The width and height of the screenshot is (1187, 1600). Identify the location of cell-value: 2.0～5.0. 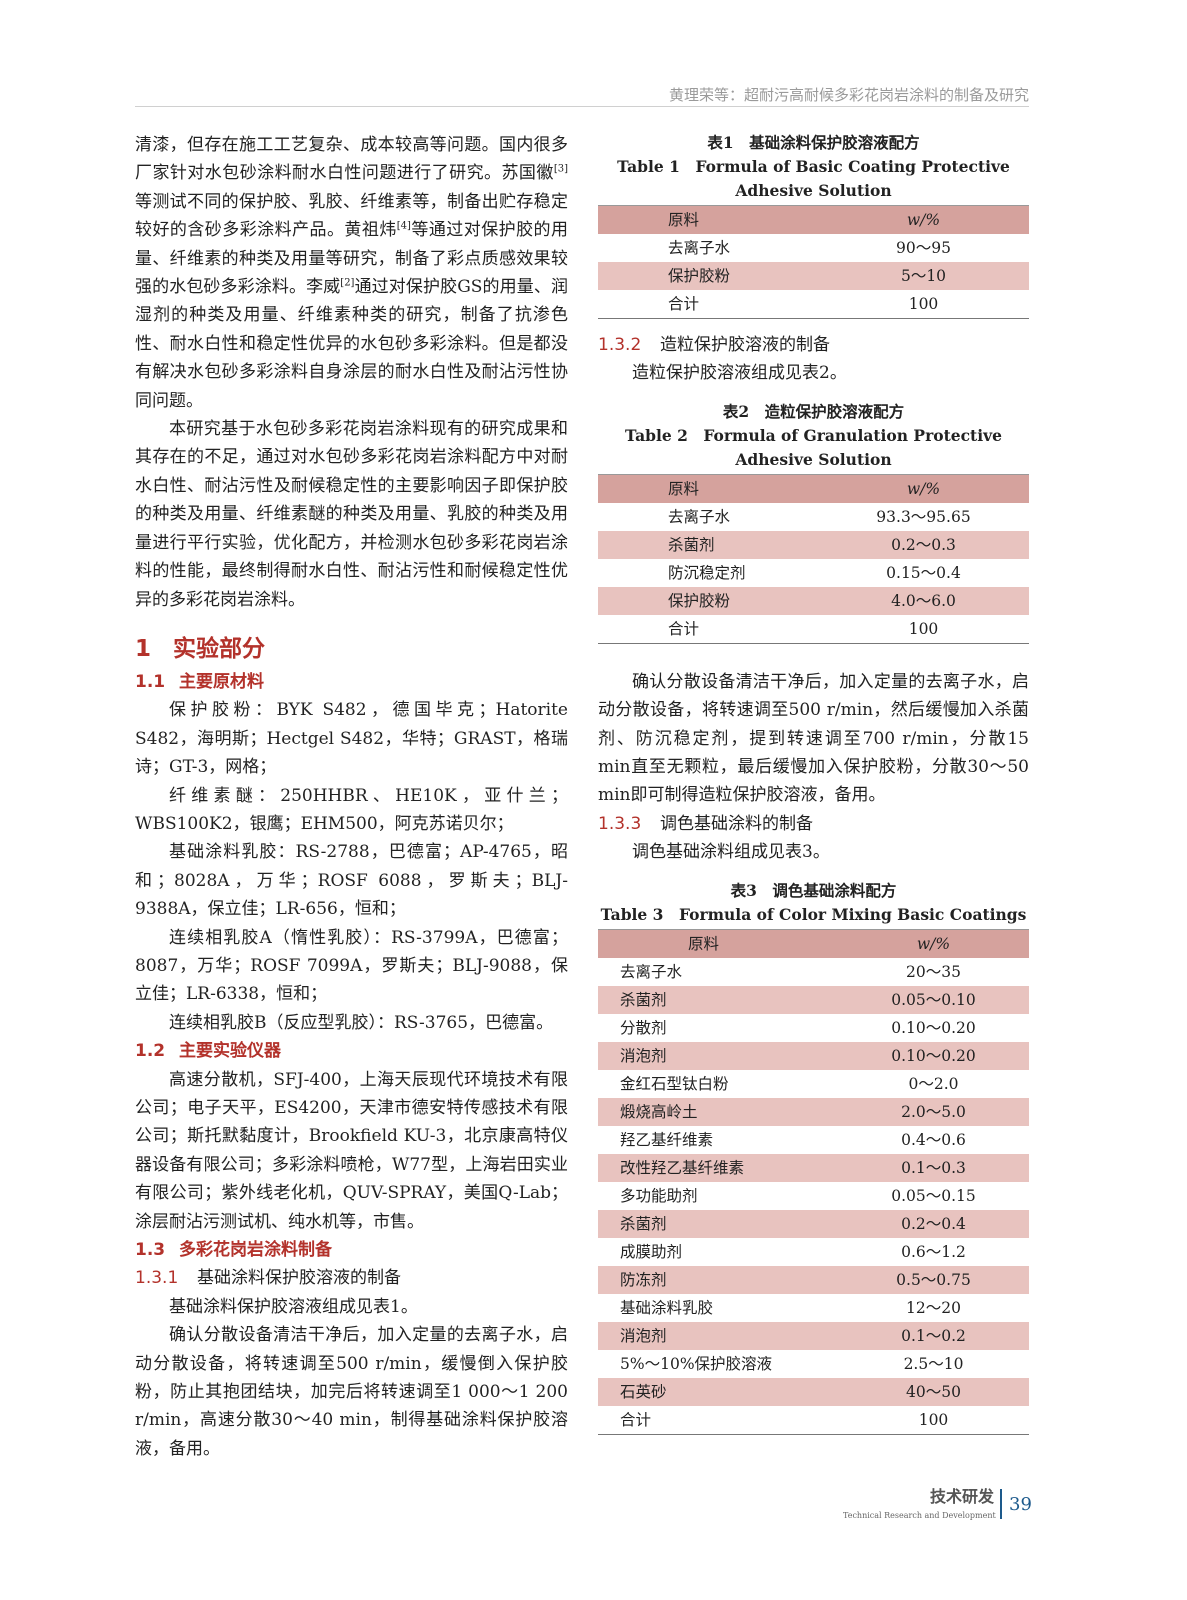
(933, 1111).